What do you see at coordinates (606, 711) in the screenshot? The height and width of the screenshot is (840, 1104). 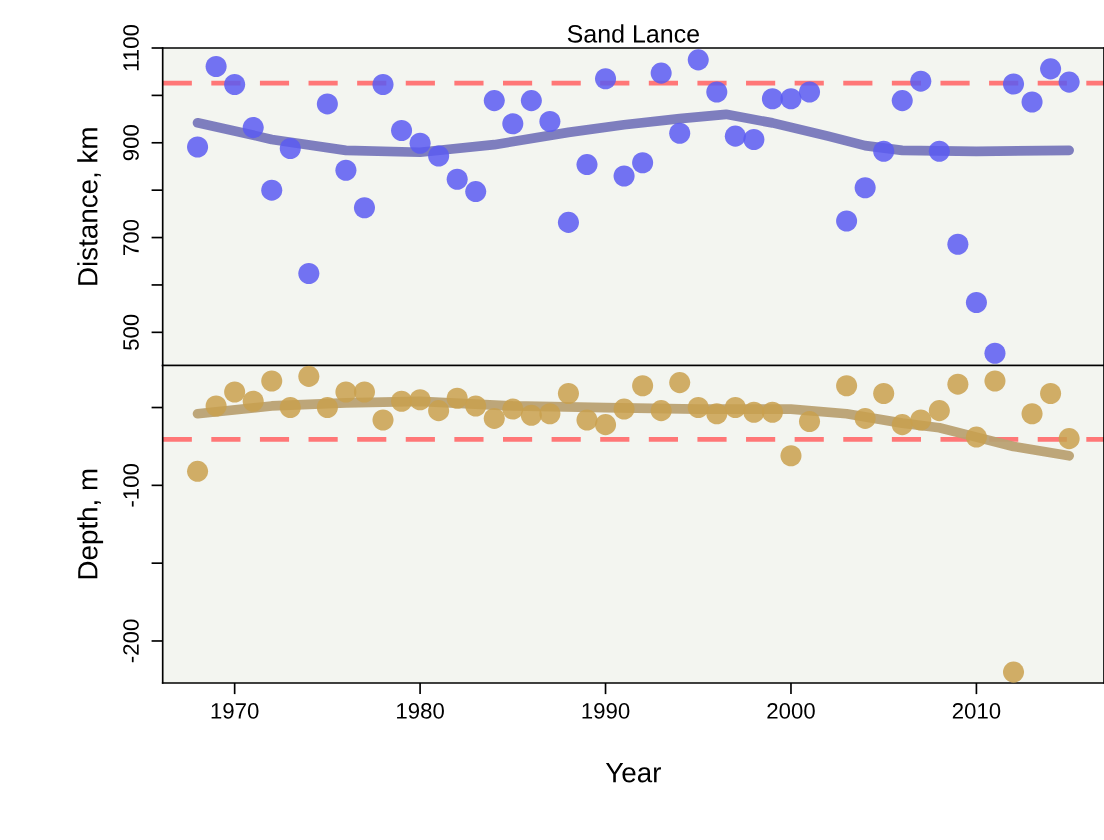 I see `x-tick-label: 1990` at bounding box center [606, 711].